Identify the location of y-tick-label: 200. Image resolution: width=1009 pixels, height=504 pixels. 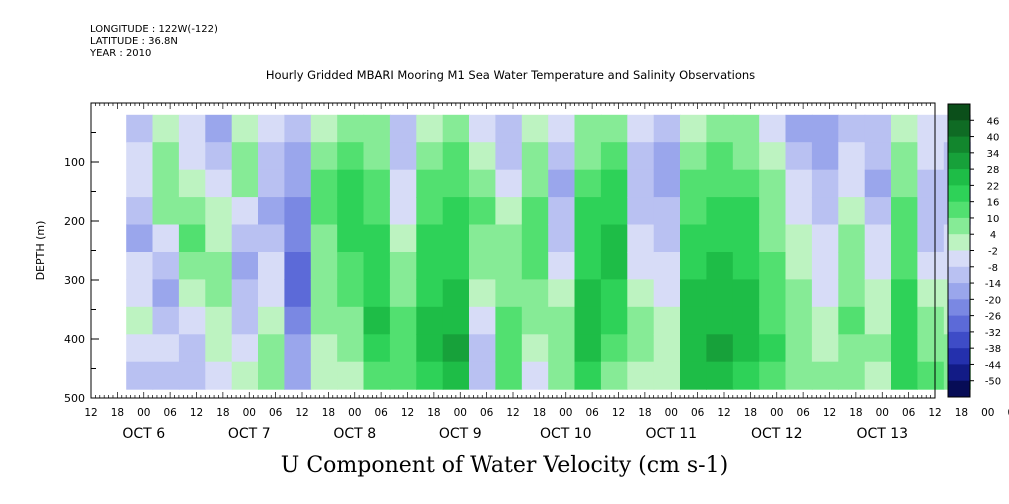
(74, 221).